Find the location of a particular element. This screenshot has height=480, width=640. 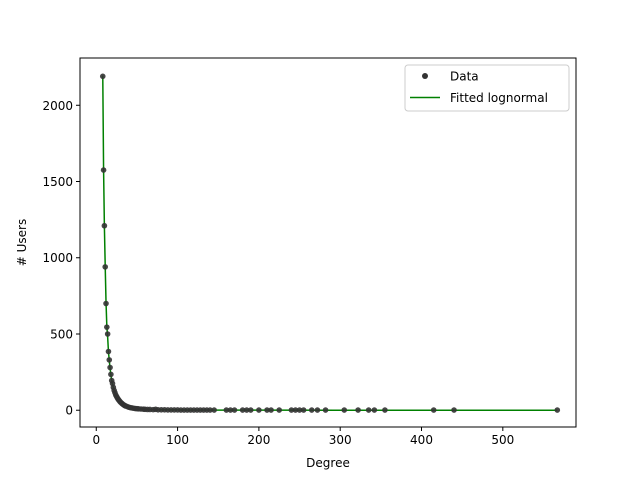

y-tick-label: 1000 is located at coordinates (57, 258).